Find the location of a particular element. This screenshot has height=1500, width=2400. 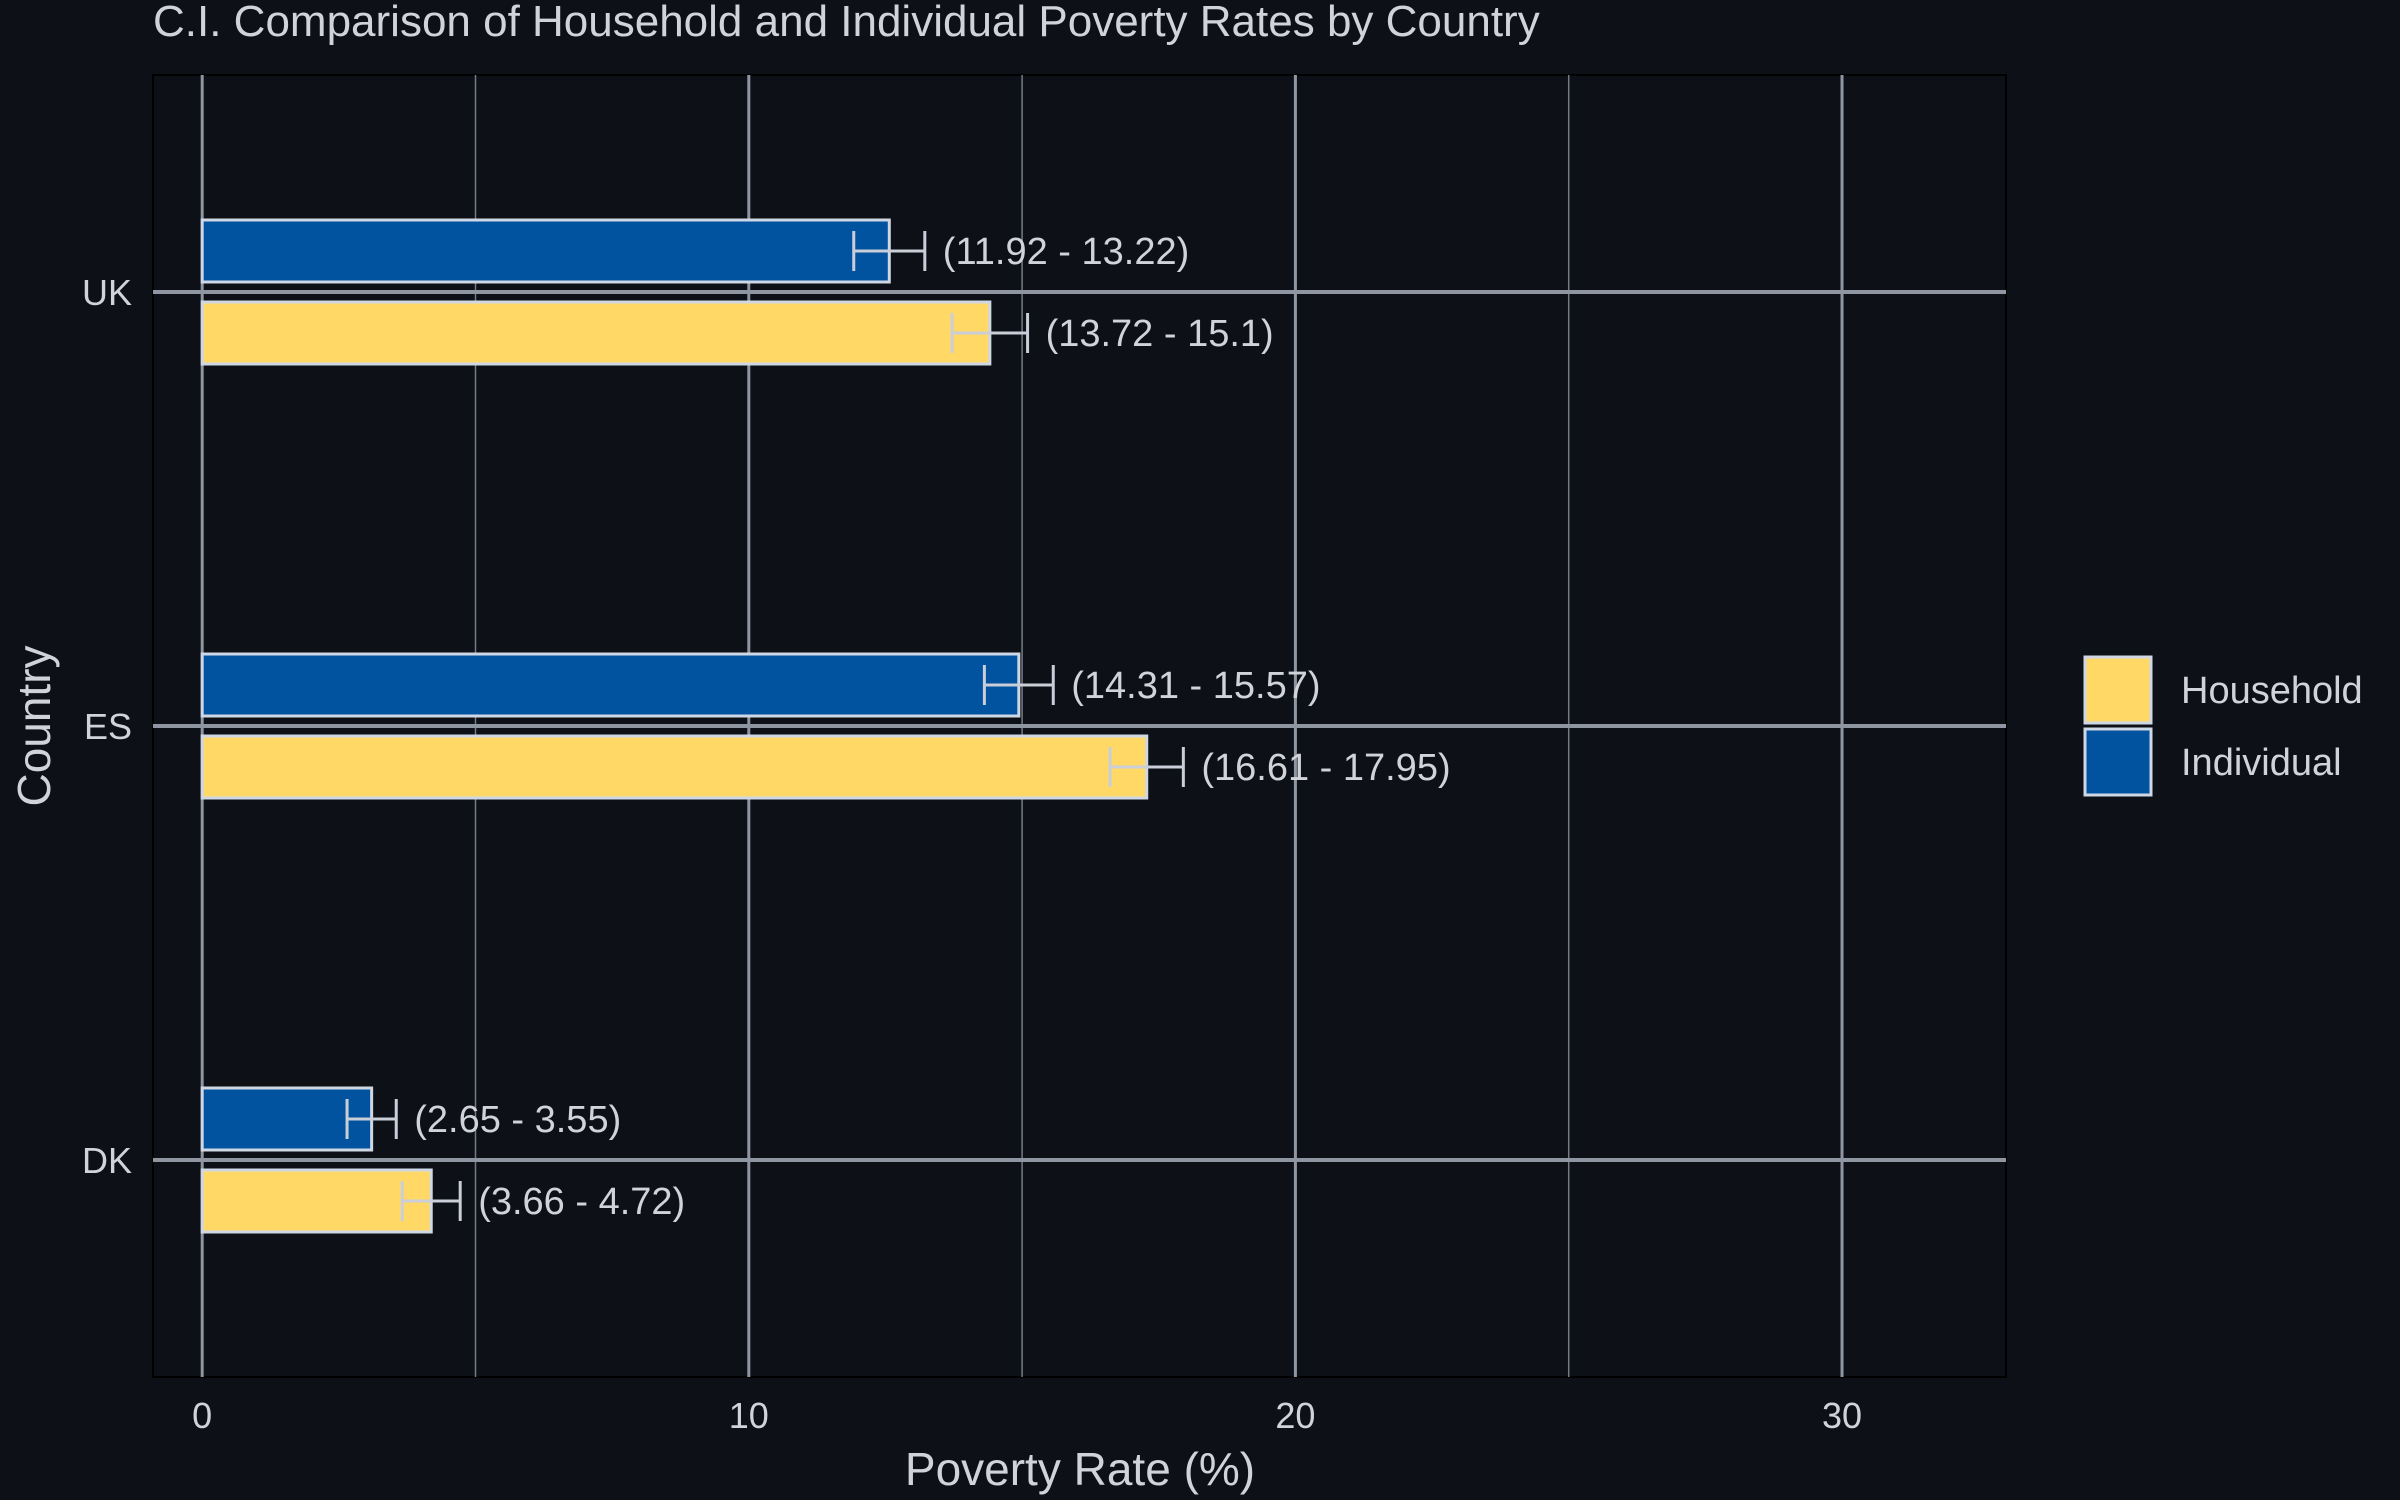

ci-label: (16.61 - 17.95) is located at coordinates (1325, 768).